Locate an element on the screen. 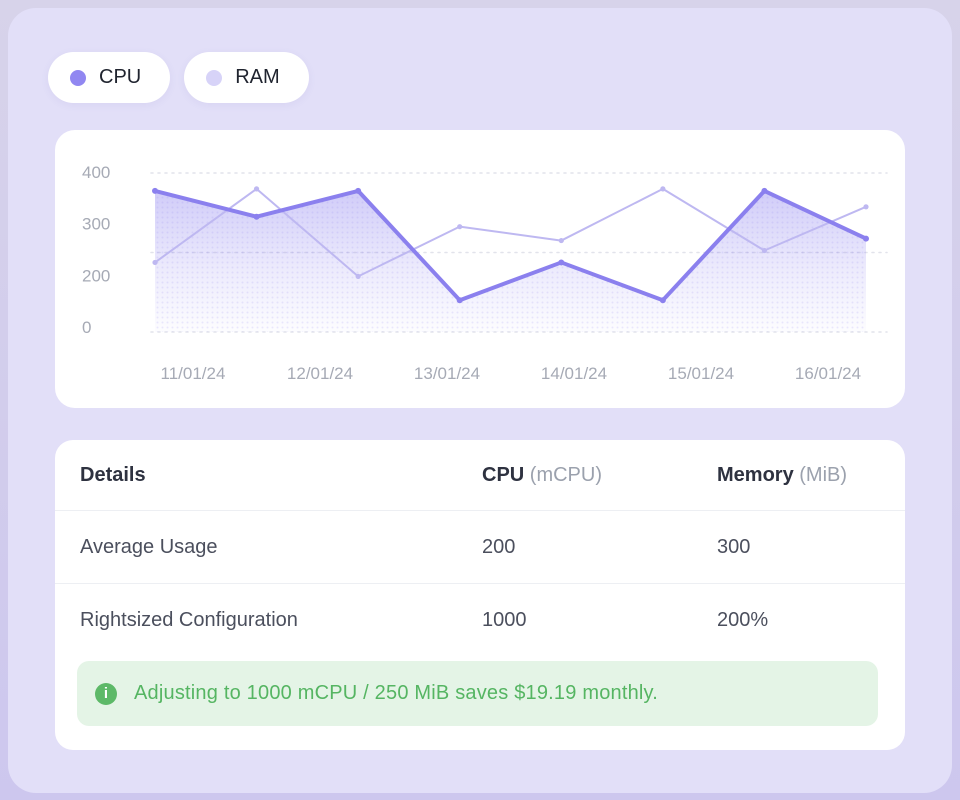 This screenshot has height=800, width=960. svg-text: 0 is located at coordinates (86, 327).